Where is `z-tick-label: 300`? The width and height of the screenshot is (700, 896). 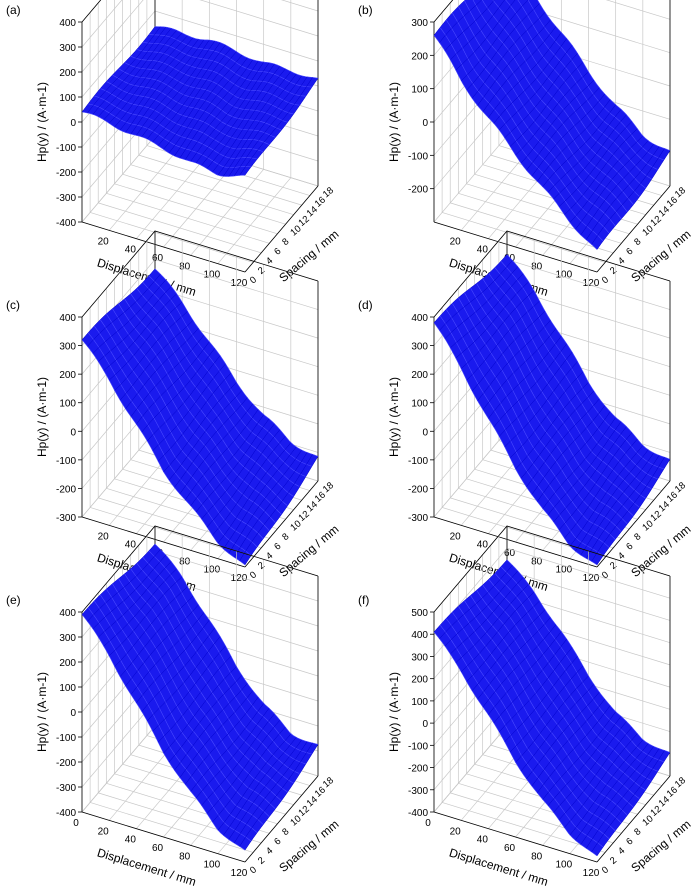
z-tick-label: 300 is located at coordinates (419, 657).